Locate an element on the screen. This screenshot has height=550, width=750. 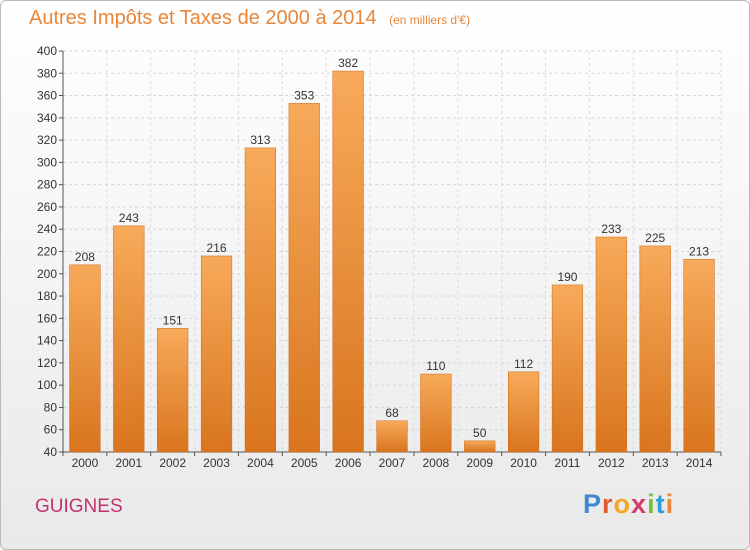
x-tick-label: 2004 is located at coordinates (260, 463).